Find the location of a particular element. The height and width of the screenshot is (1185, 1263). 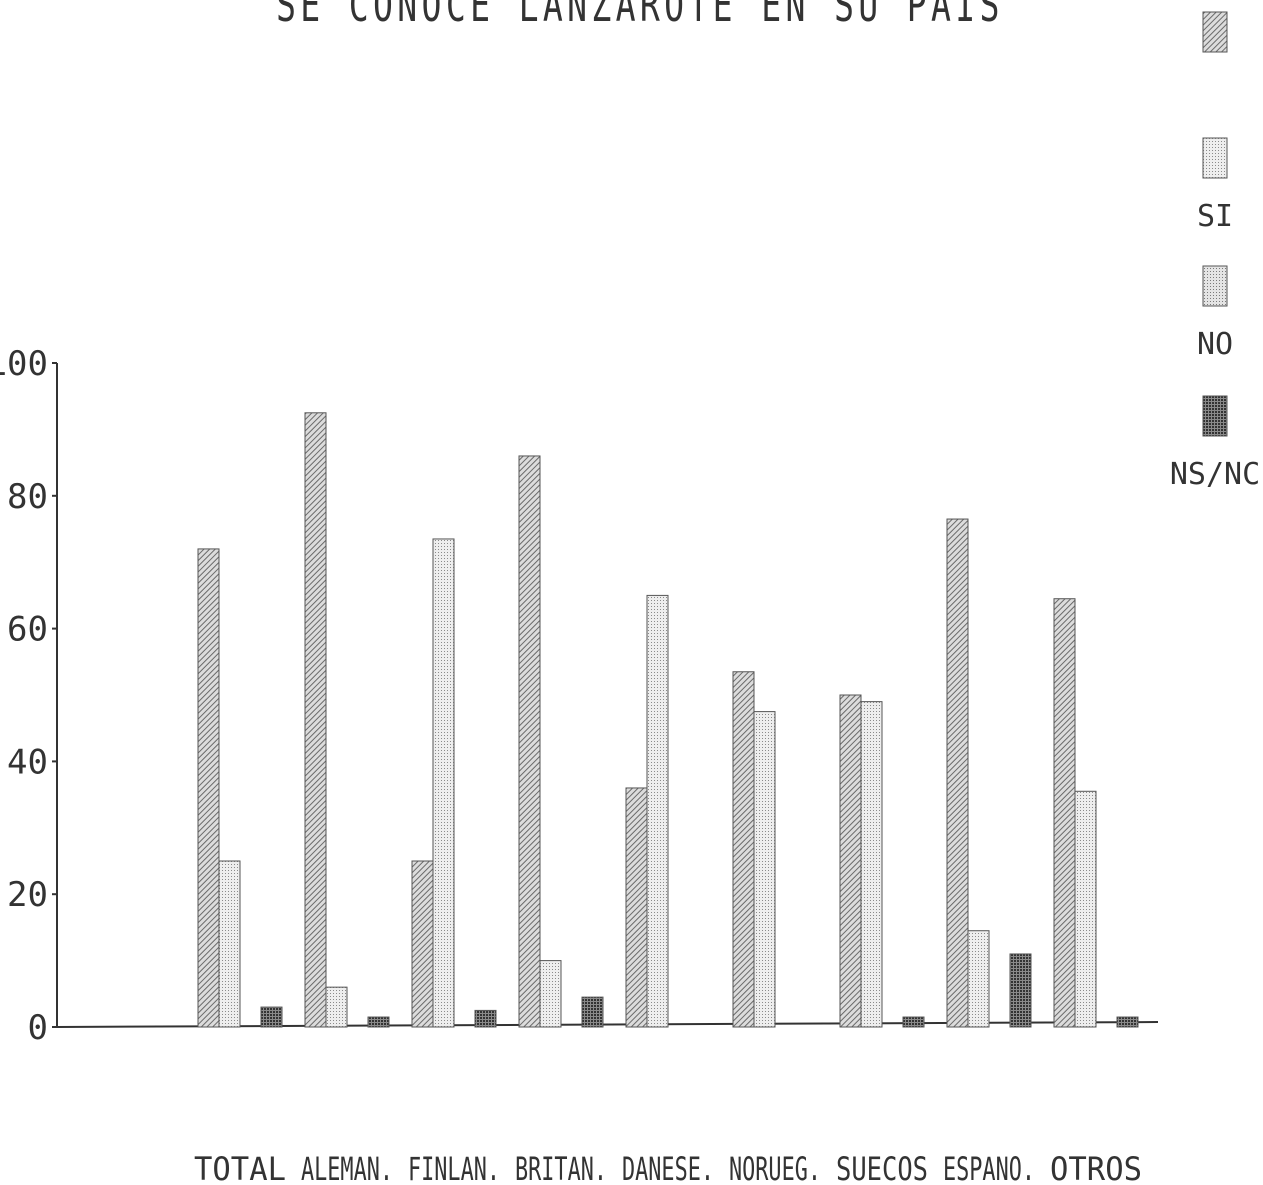

x-tick-label: ALEMAN. is located at coordinates (347, 1167).